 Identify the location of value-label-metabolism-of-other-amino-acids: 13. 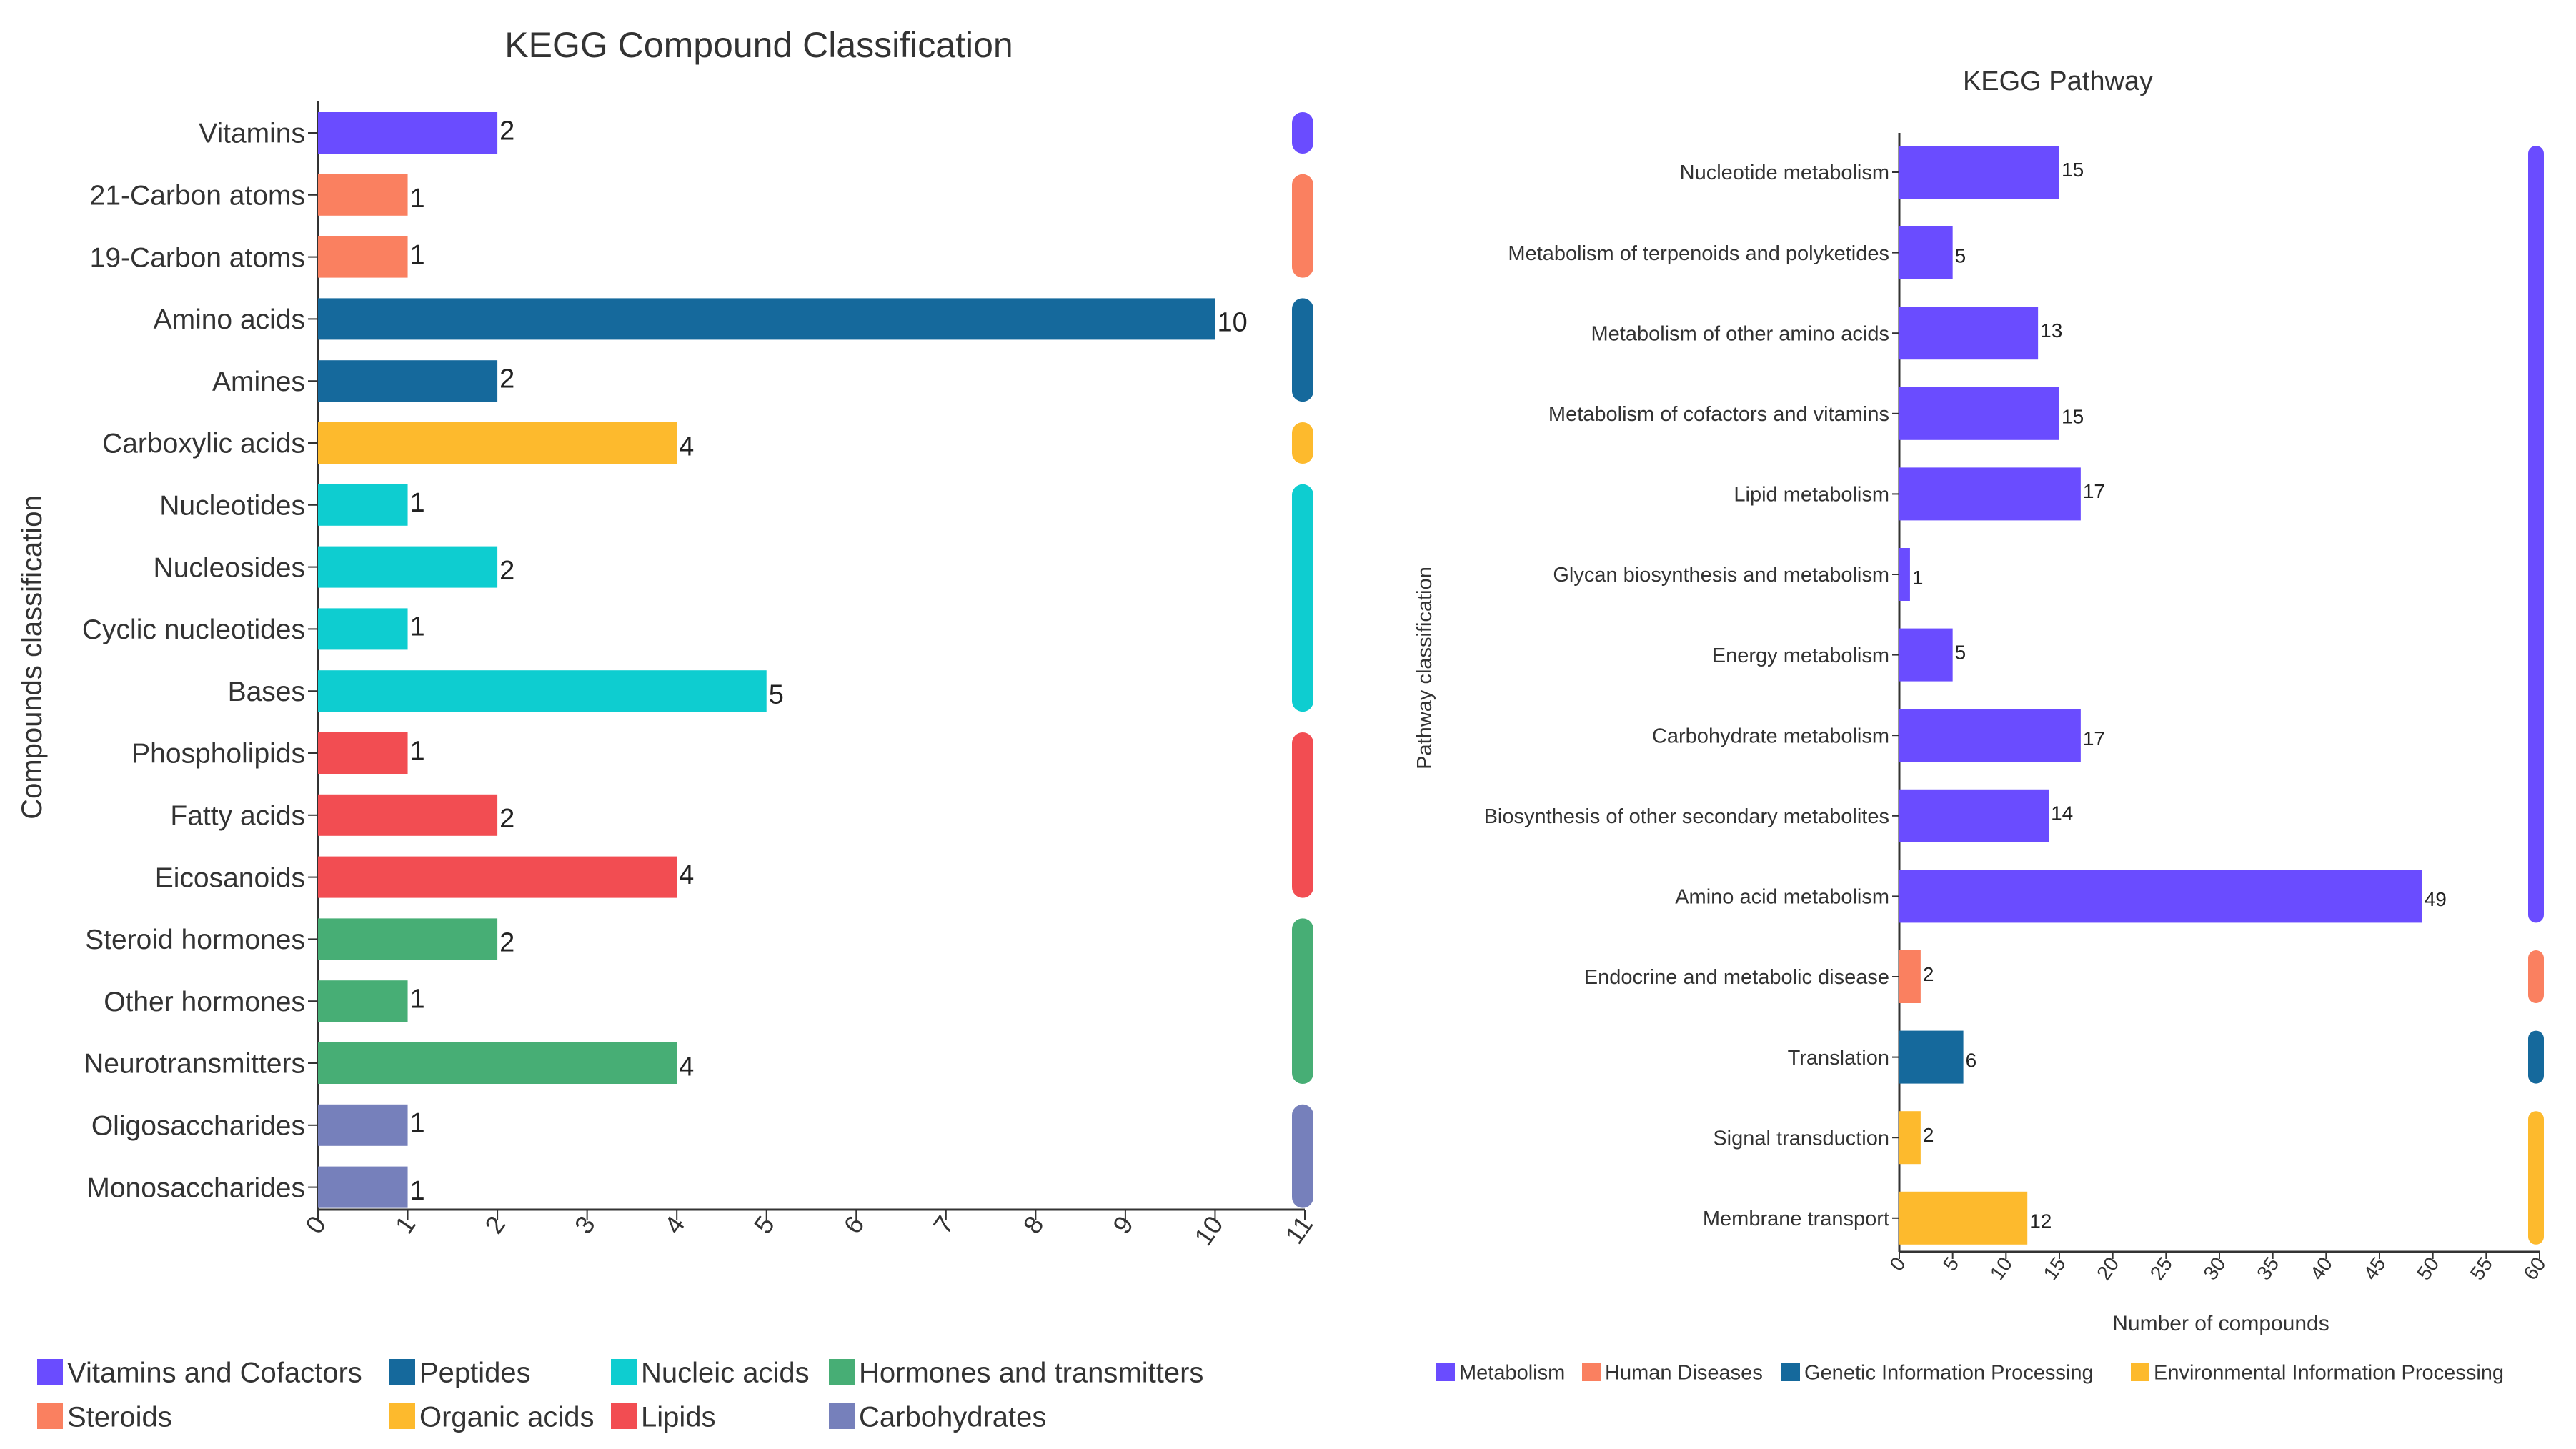
(2051, 330).